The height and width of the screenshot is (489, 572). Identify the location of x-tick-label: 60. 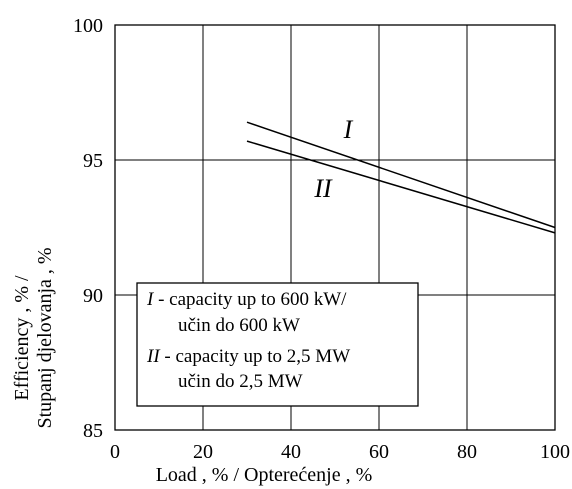
(379, 452).